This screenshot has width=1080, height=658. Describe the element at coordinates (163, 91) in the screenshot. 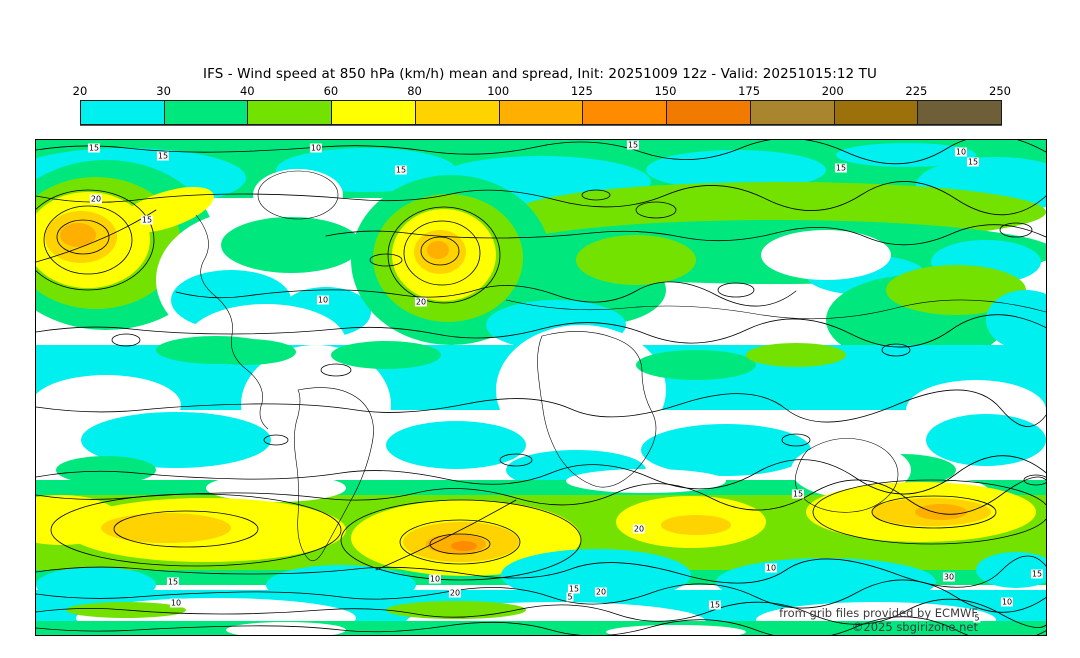

I see `colorbar-tick-label: 30` at that location.